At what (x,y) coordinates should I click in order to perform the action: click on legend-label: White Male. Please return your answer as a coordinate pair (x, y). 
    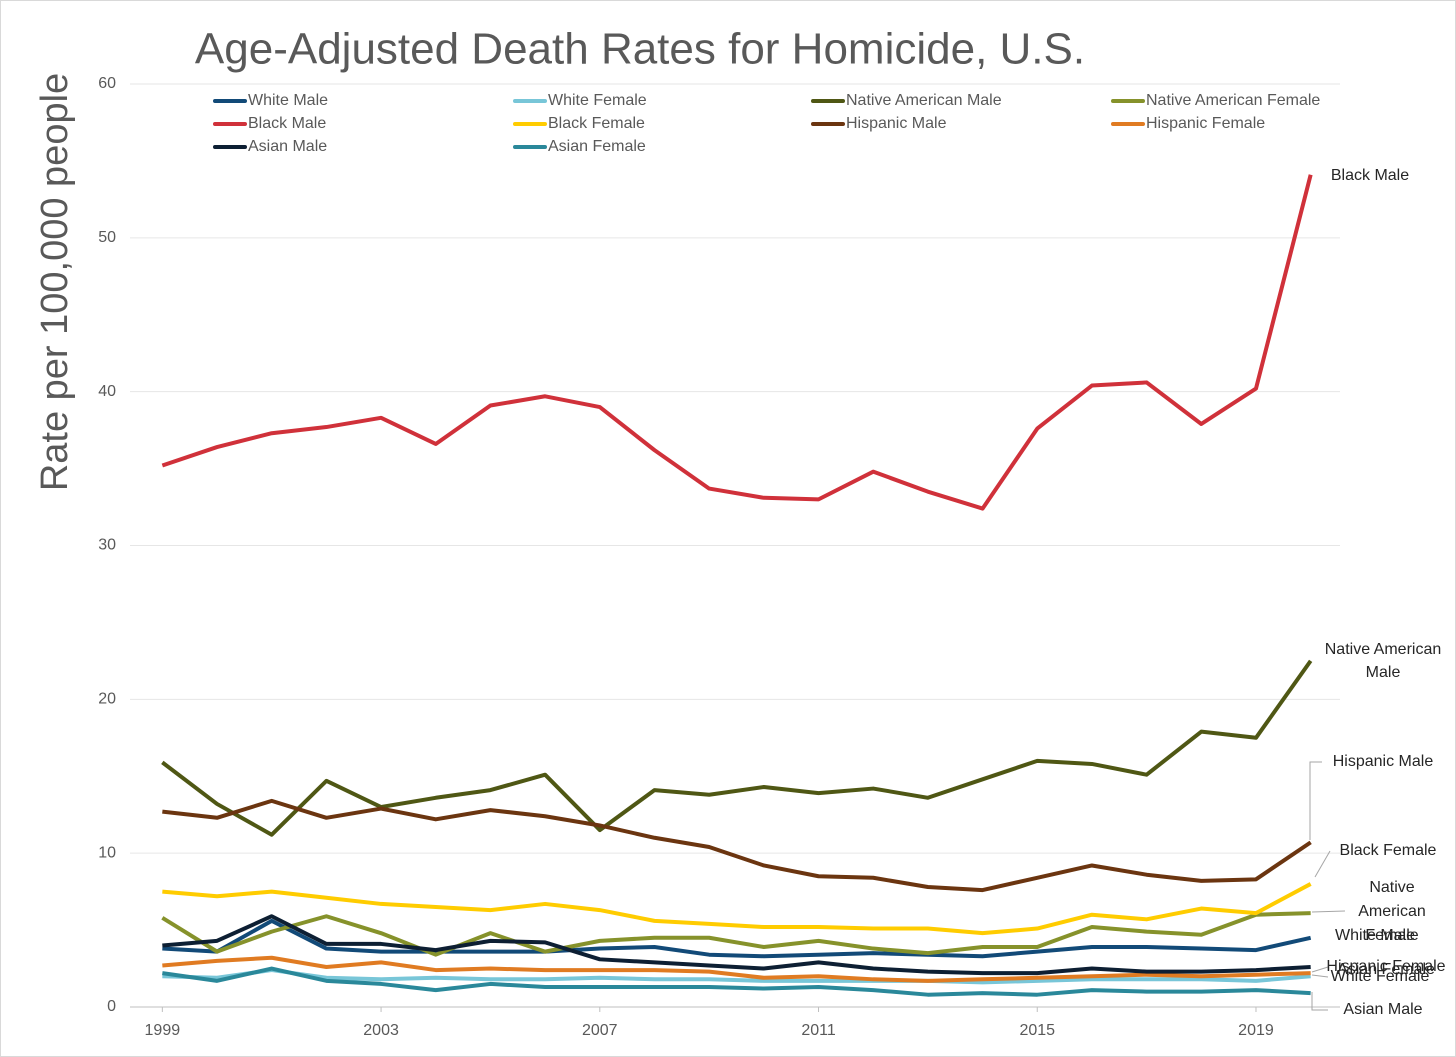
    Looking at the image, I should click on (288, 100).